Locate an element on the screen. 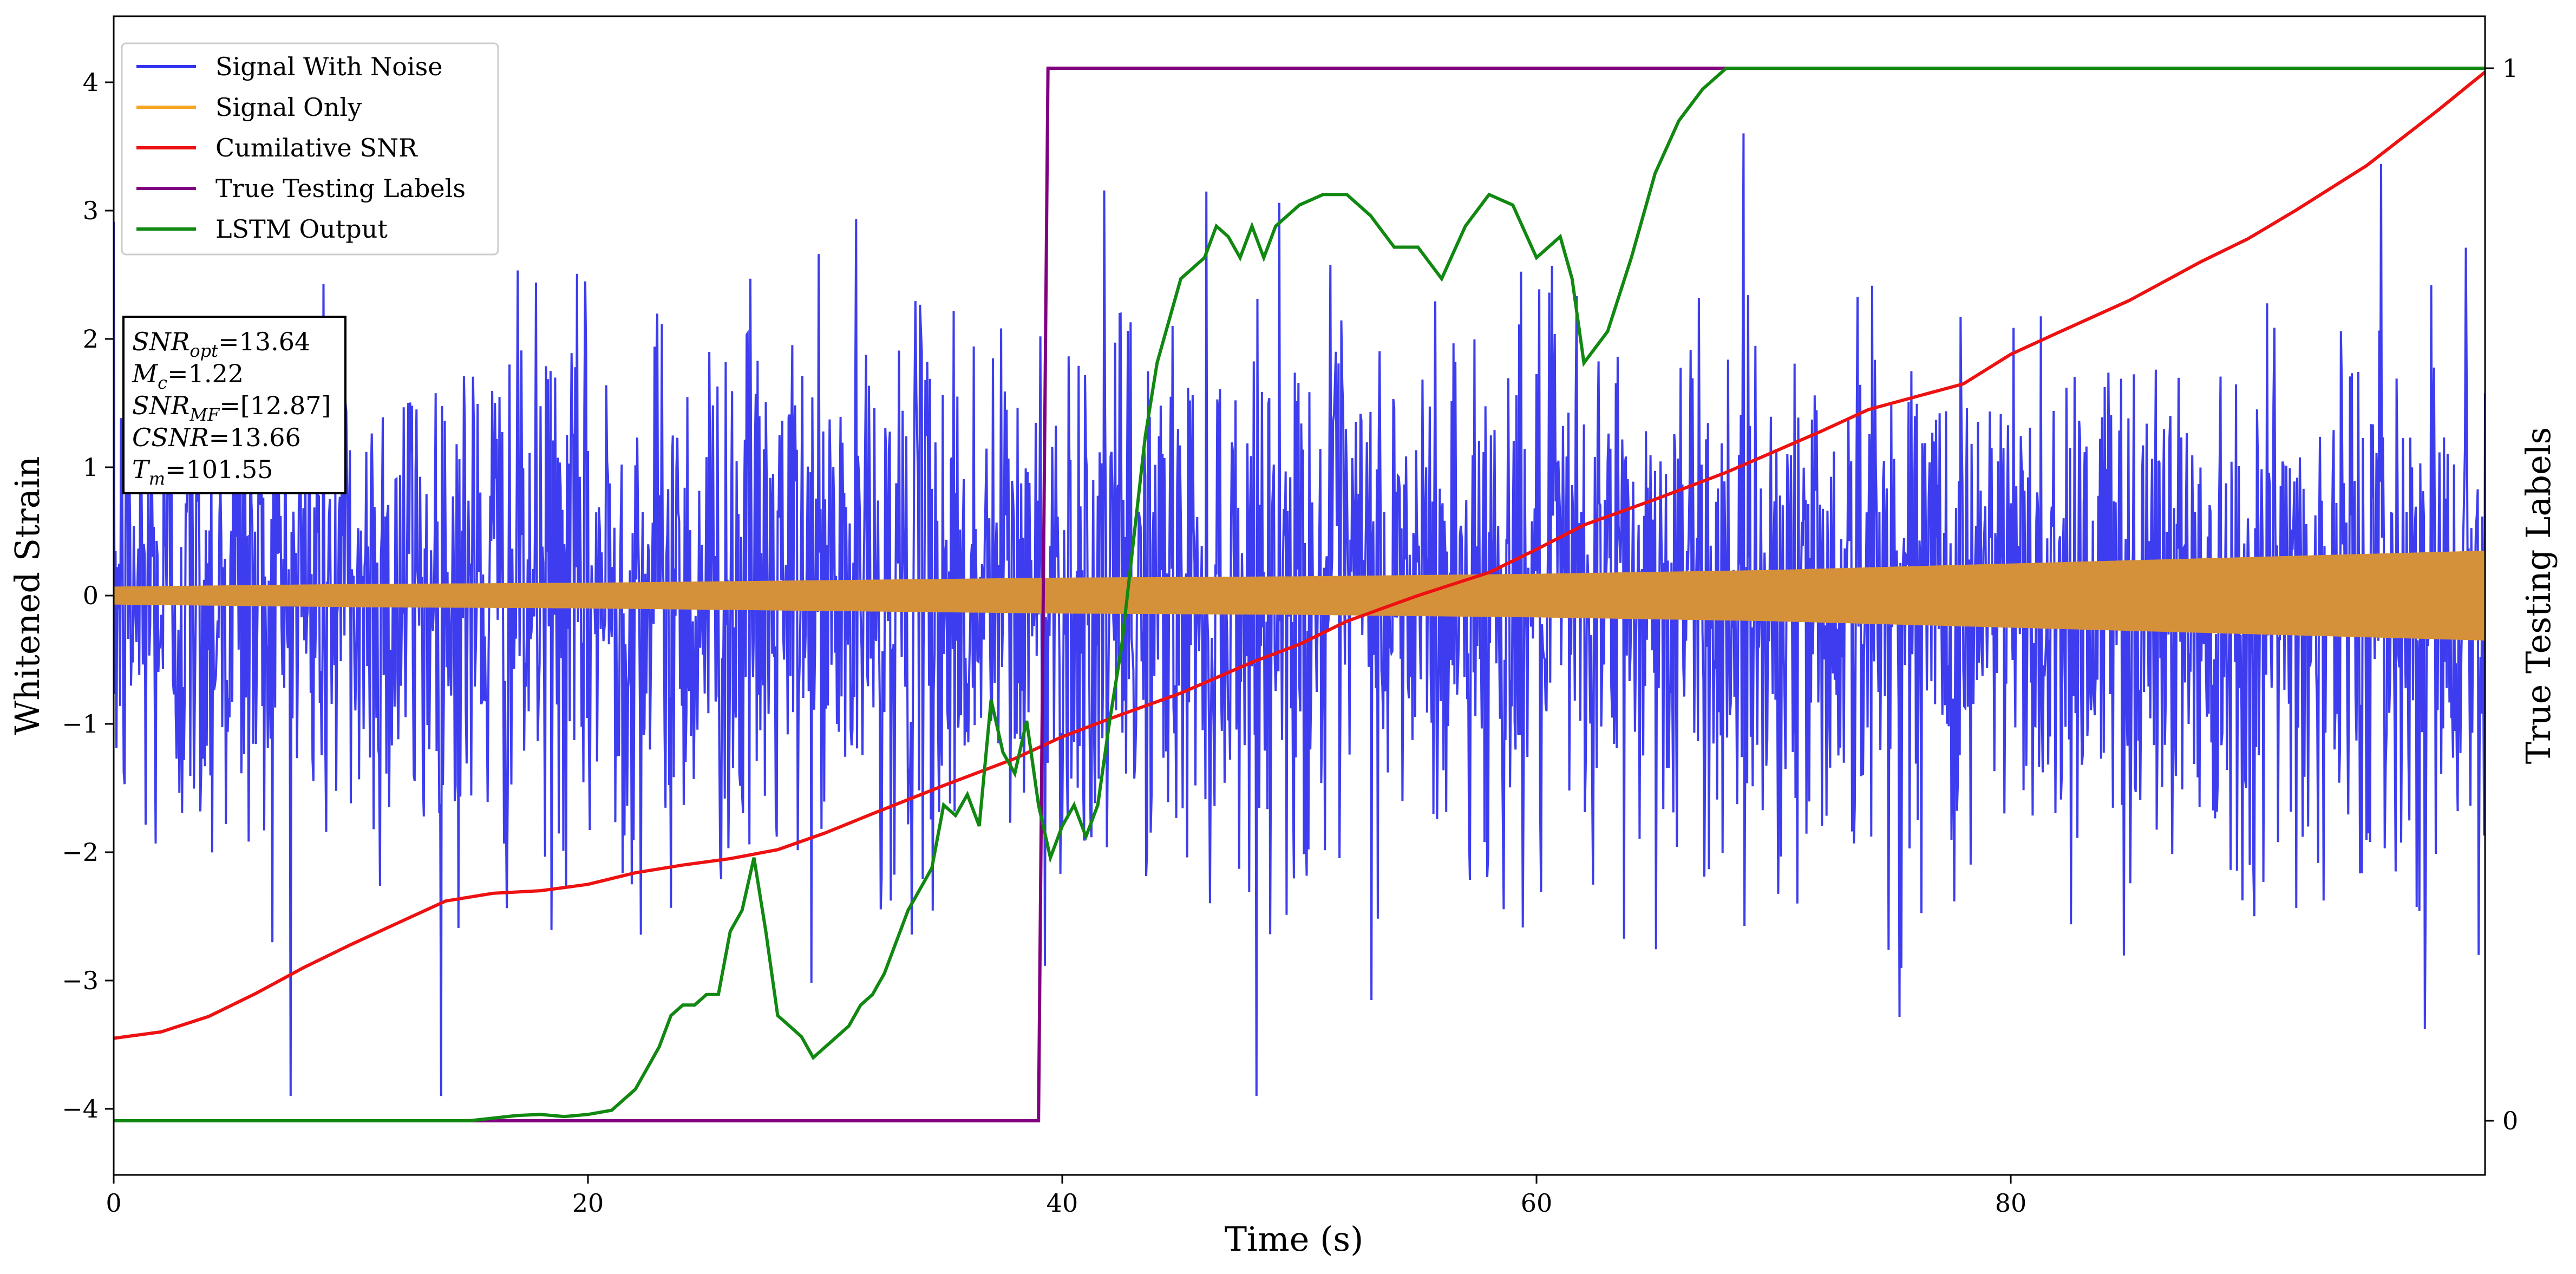 The height and width of the screenshot is (1274, 2576). x-tick-label: 0 is located at coordinates (113, 1203).